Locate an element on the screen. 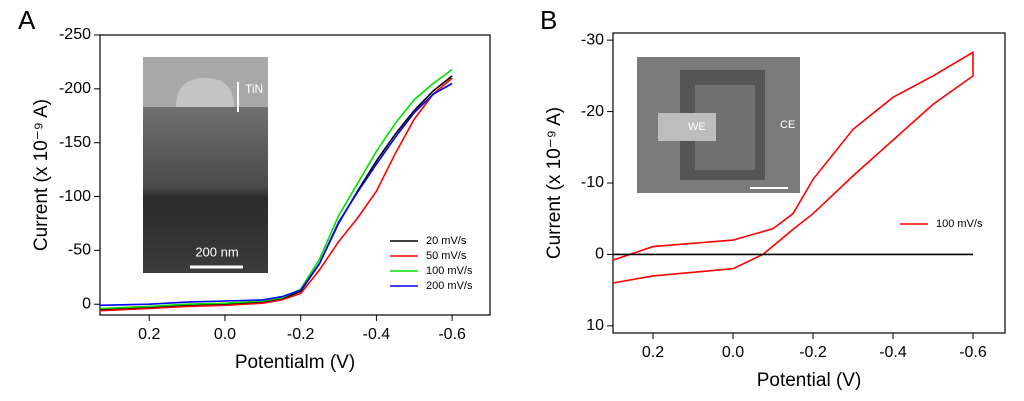 This screenshot has width=1024, height=401. legend-label: 20 mV/s is located at coordinates (446, 241).